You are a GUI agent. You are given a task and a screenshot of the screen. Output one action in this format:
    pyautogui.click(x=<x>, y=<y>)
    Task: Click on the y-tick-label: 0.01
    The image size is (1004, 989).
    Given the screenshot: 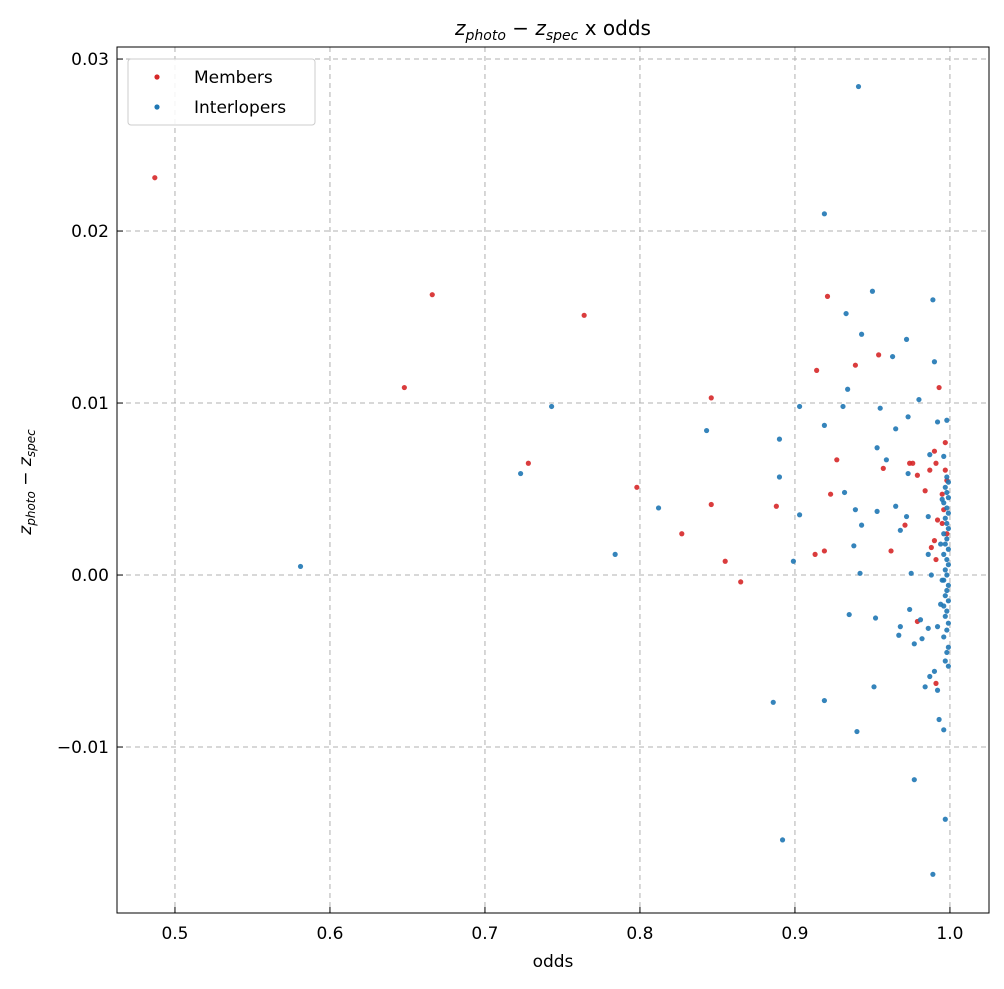 What is the action you would take?
    pyautogui.click(x=90, y=404)
    